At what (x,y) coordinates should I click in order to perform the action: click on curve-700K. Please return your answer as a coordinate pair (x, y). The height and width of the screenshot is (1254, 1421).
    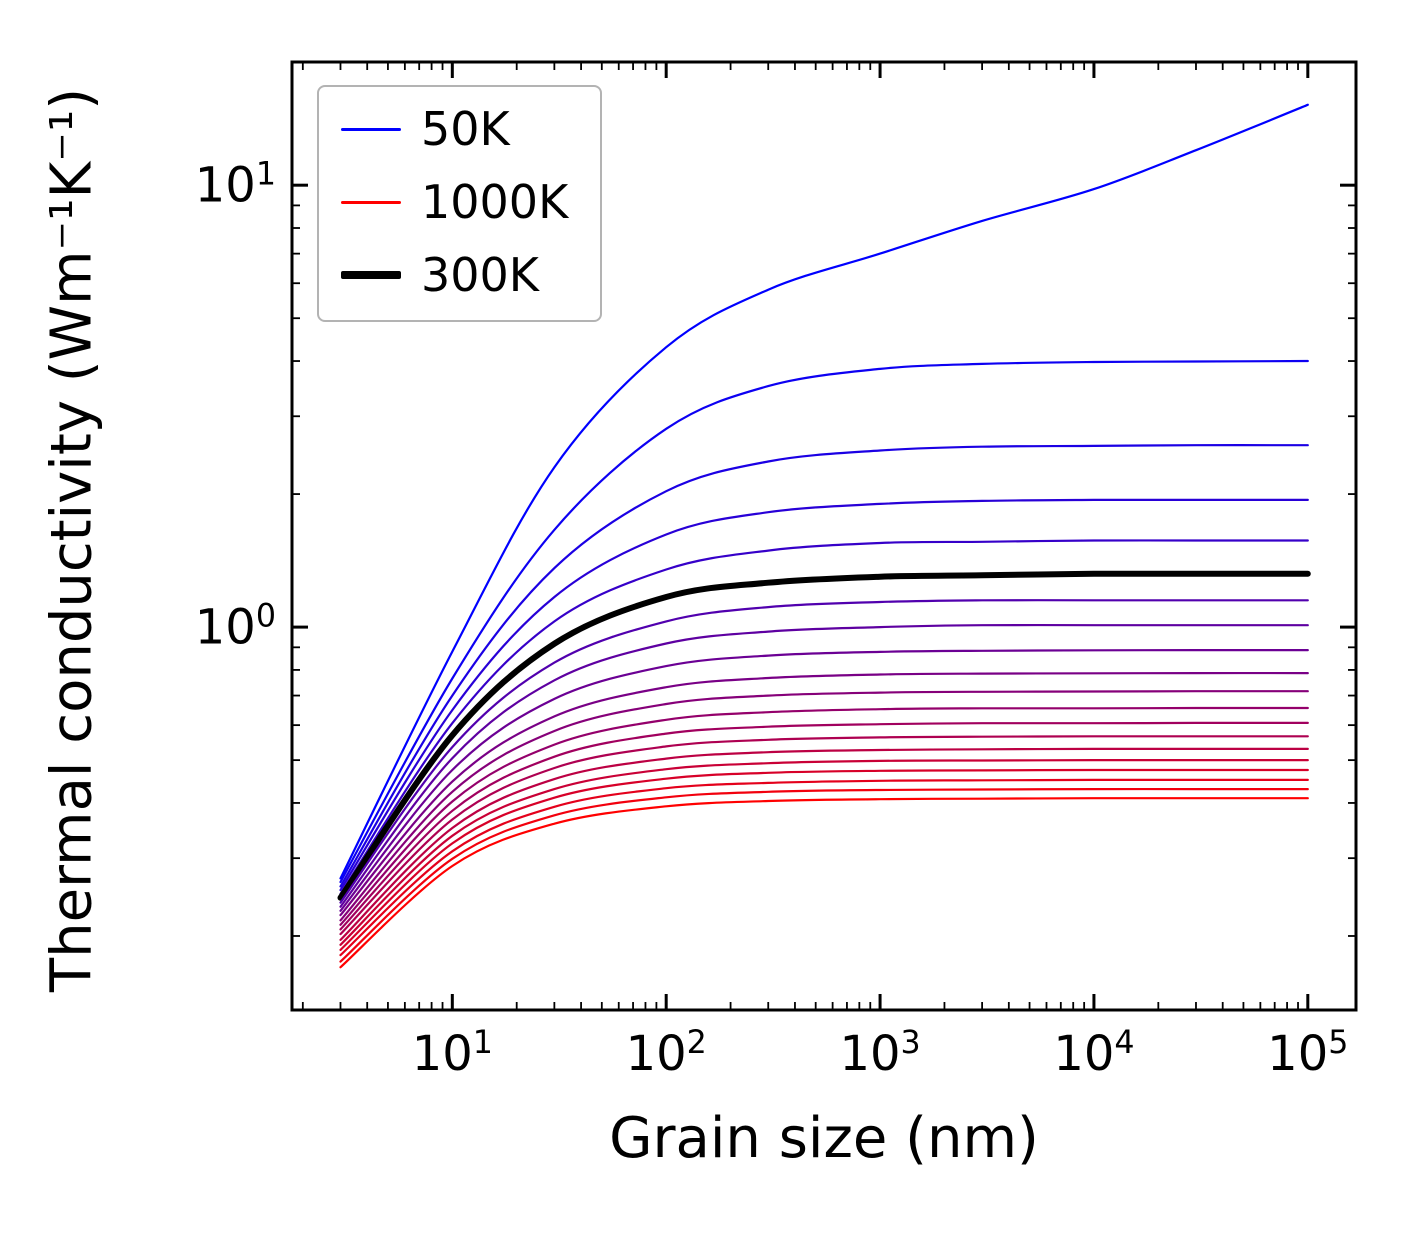
    Looking at the image, I should click on (824, 835).